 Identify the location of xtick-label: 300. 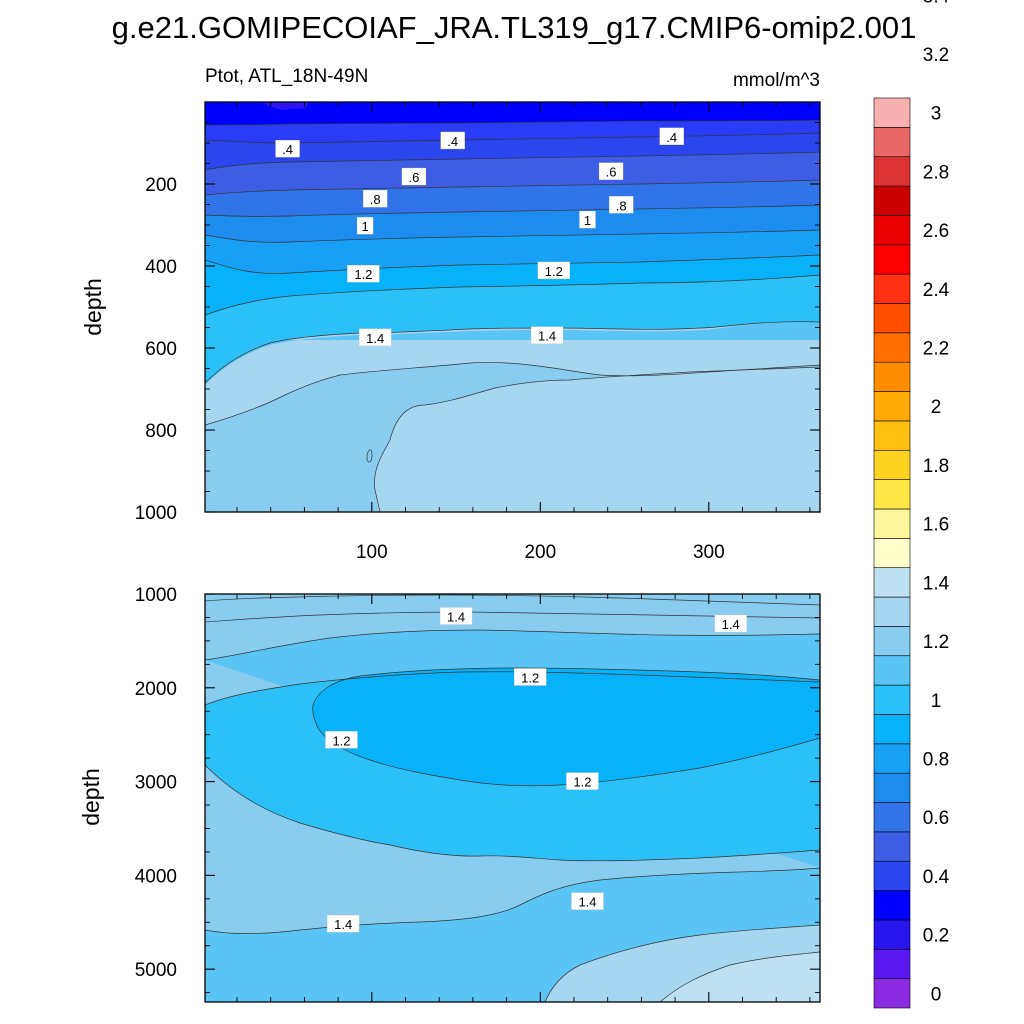
(709, 552).